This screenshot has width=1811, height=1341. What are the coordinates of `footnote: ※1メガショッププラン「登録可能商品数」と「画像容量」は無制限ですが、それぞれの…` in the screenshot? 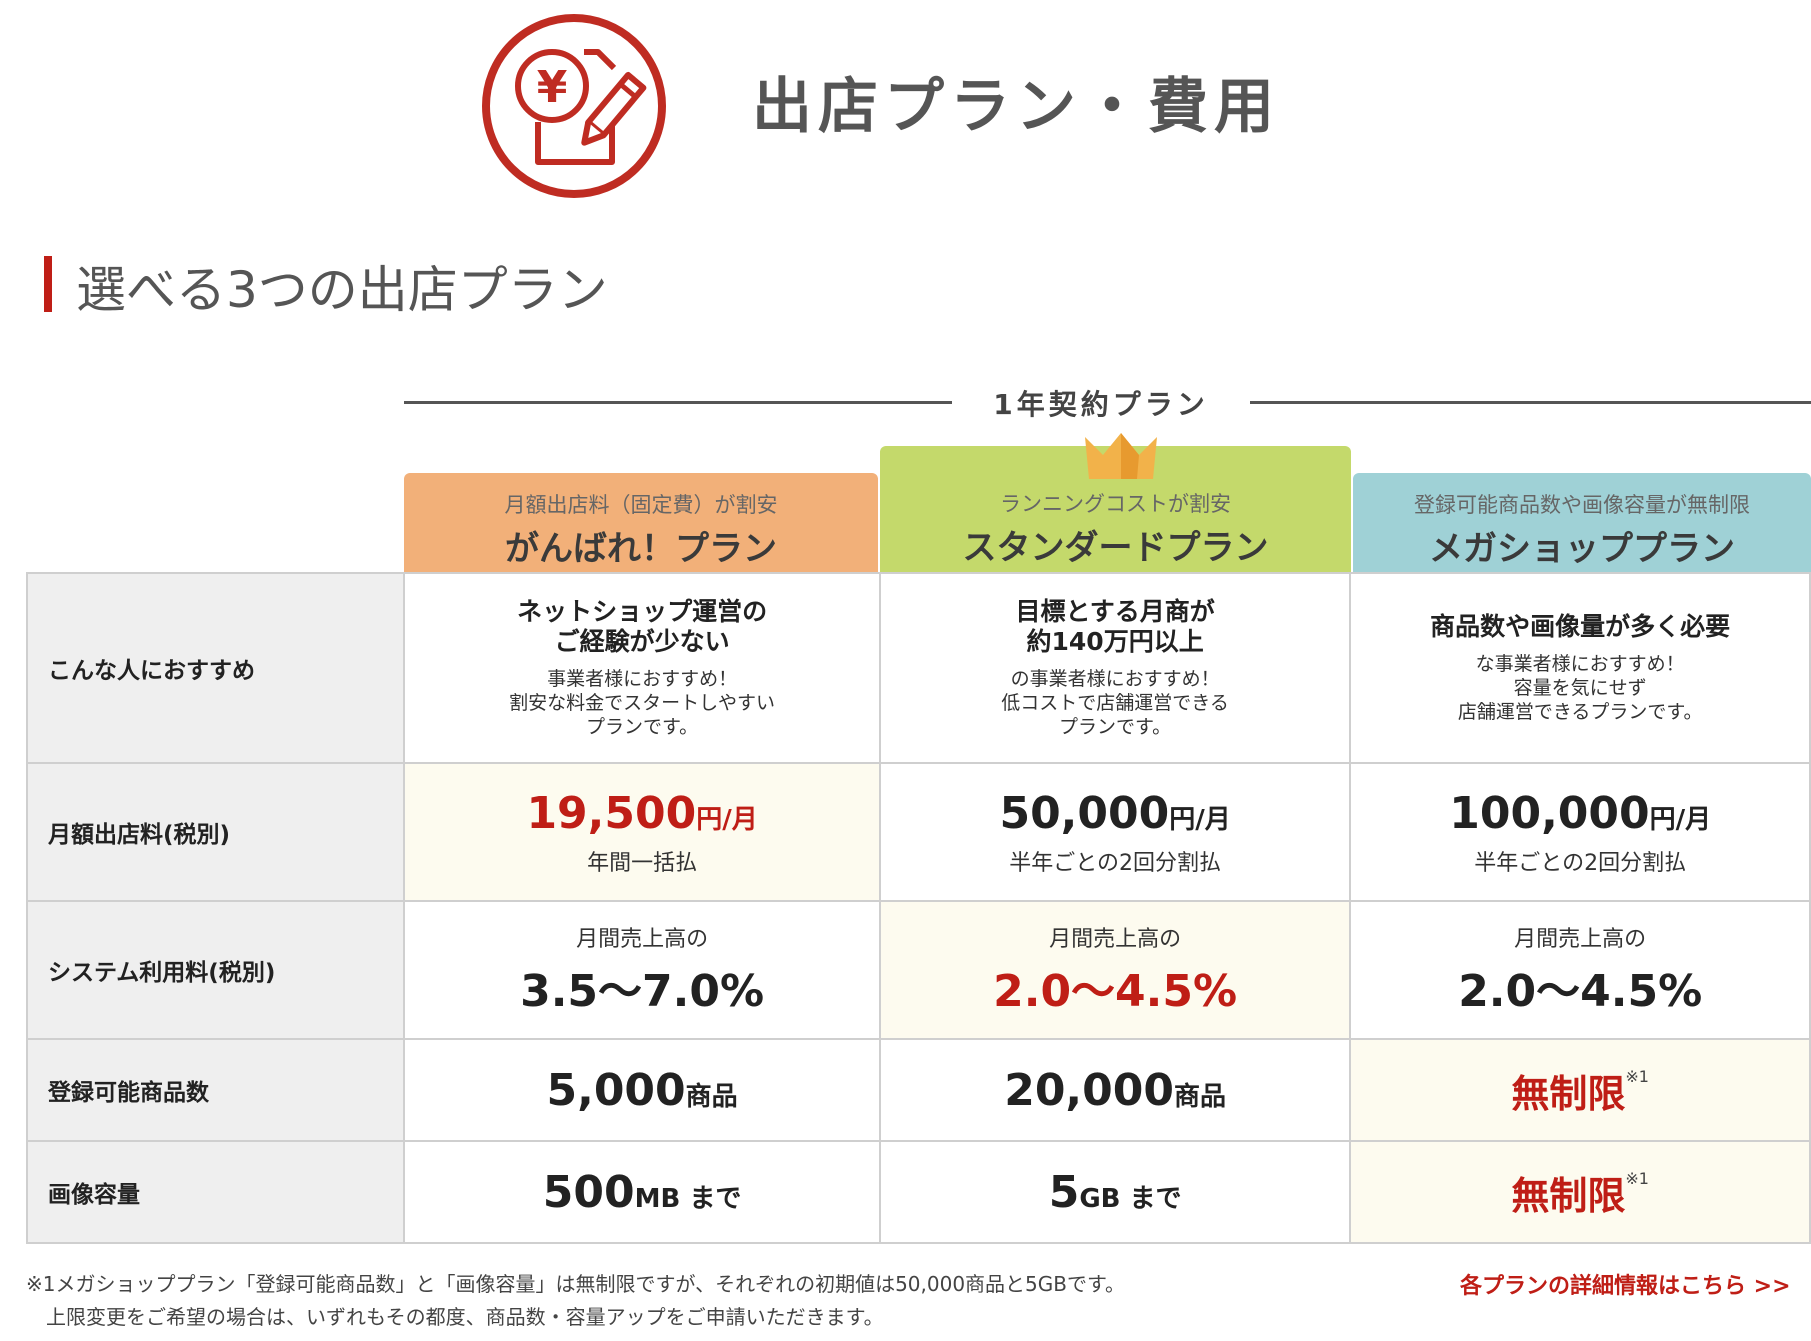 It's located at (575, 1301).